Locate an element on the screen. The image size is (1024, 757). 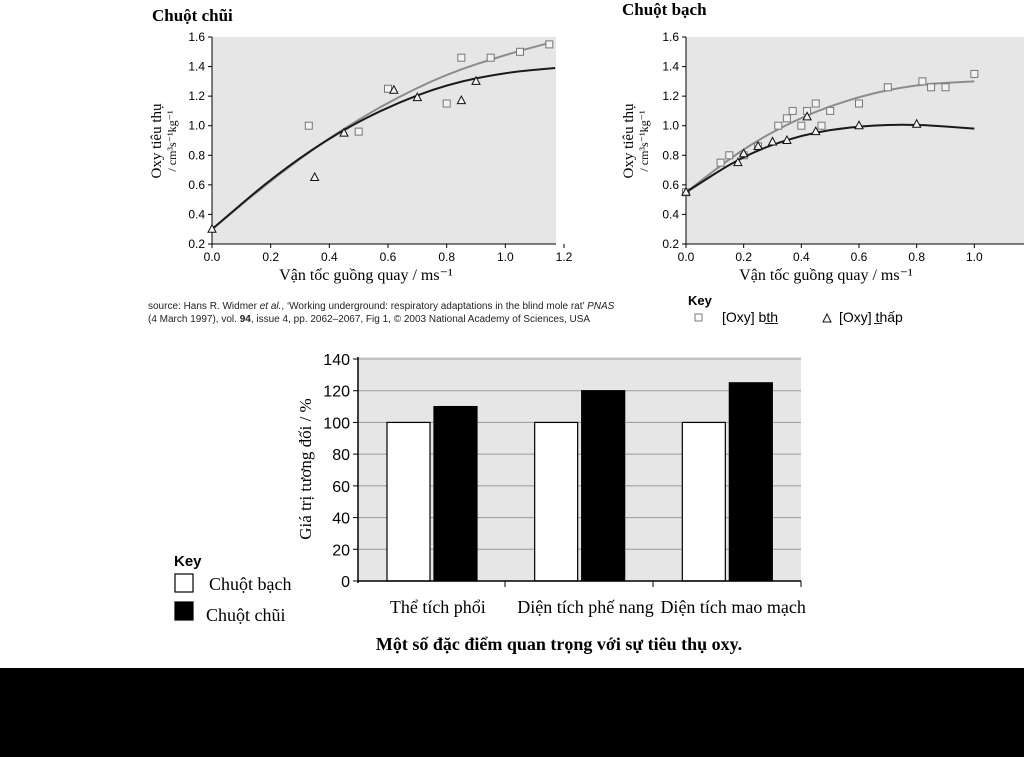
black-swatch-icon is located at coordinates (184, 611).